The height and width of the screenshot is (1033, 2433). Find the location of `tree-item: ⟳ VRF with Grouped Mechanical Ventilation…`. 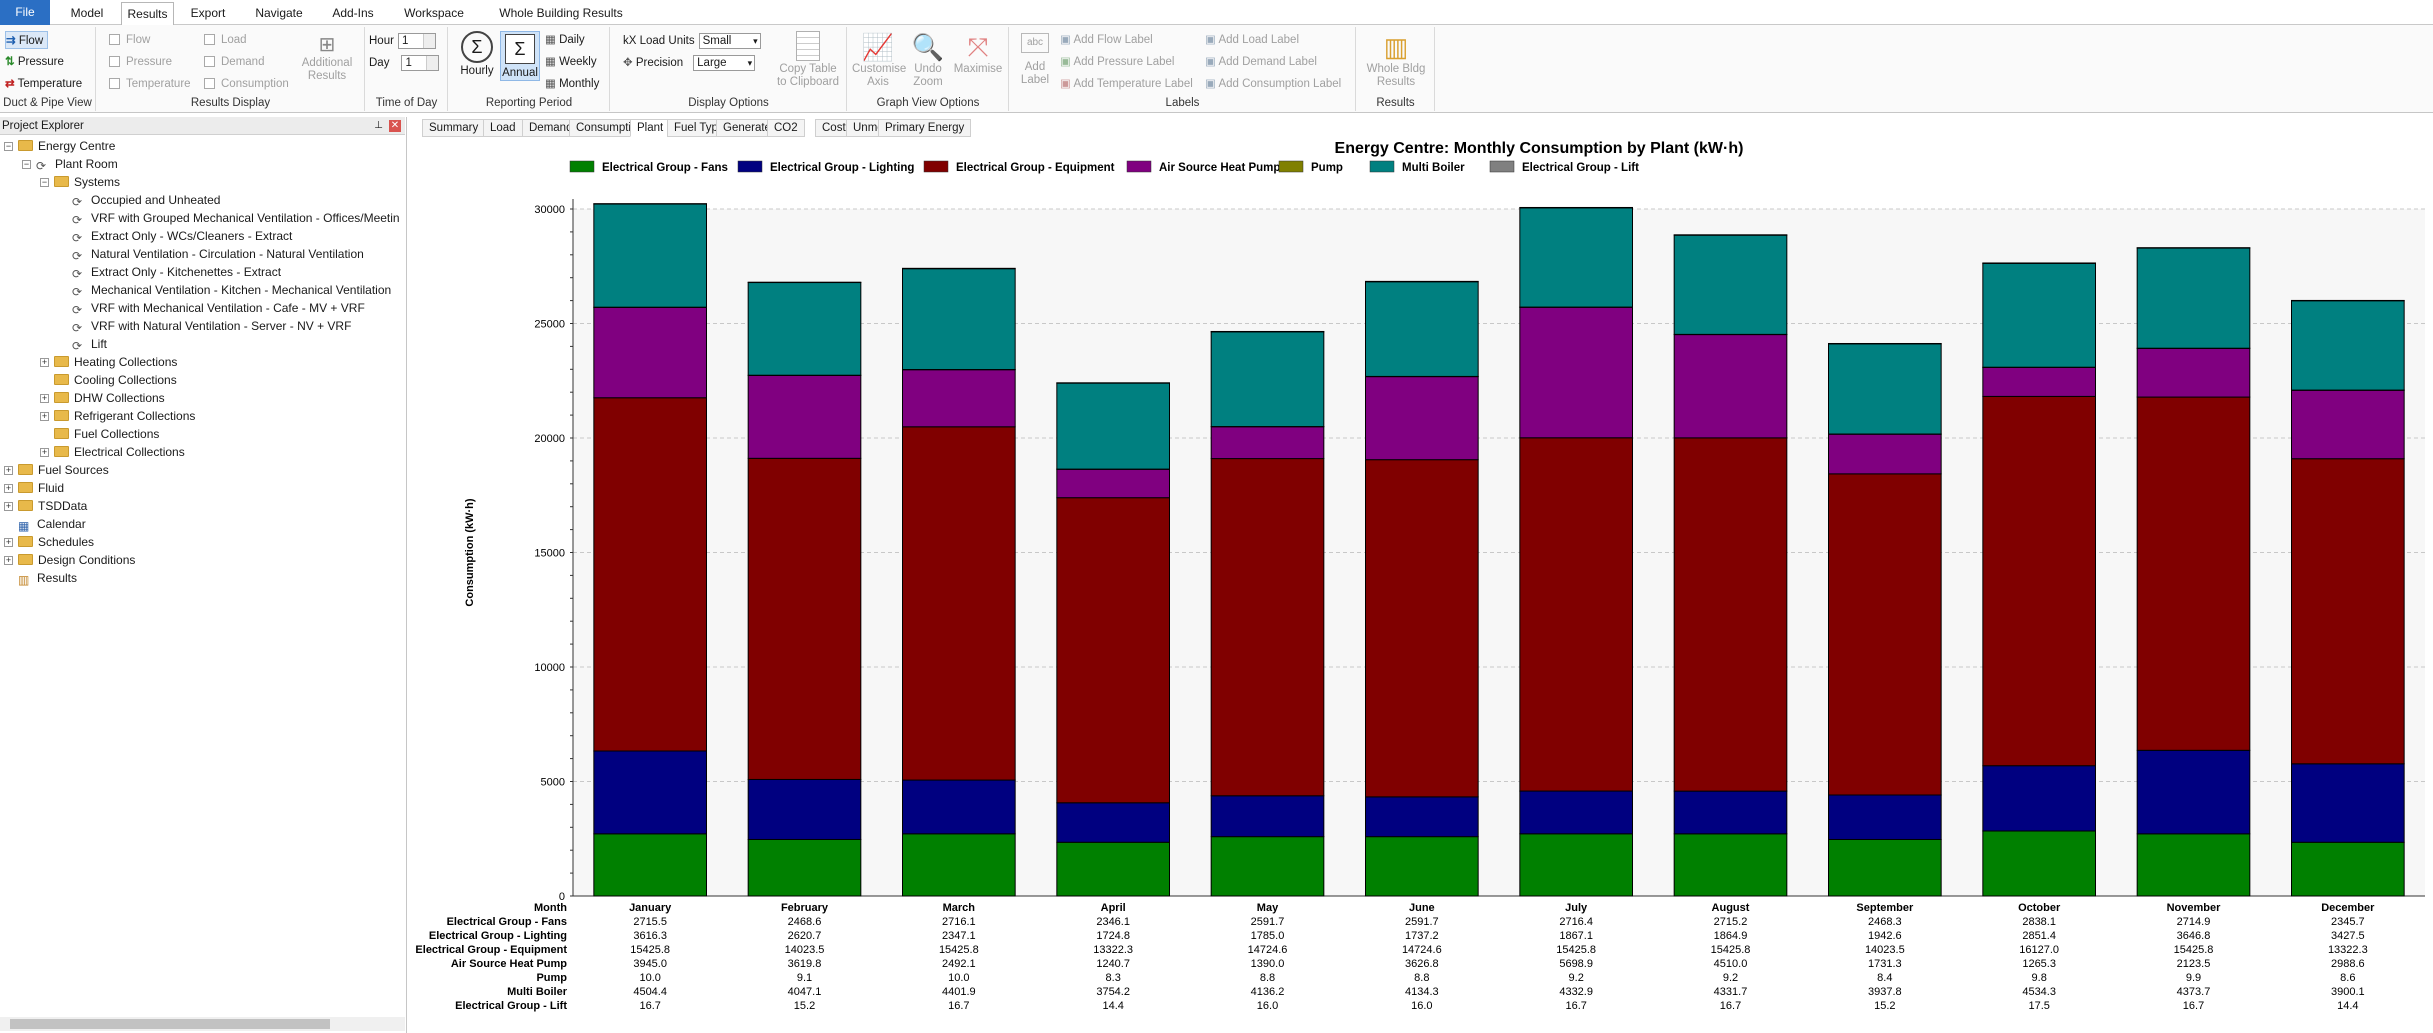

tree-item: ⟳ VRF with Grouped Mechanical Ventilation… is located at coordinates (236, 218).